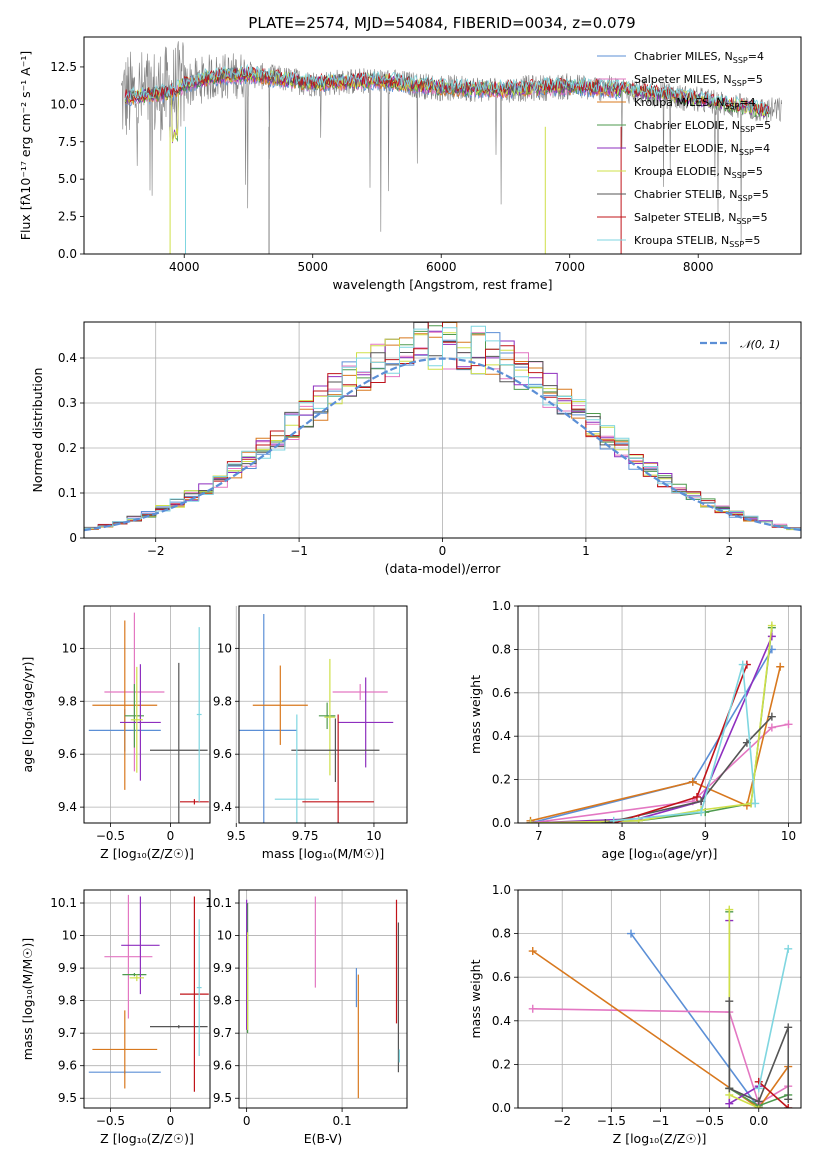 Image resolution: width=819 pixels, height=1170 pixels. What do you see at coordinates (67, 493) in the screenshot?
I see `y-tick-label: 0.1` at bounding box center [67, 493].